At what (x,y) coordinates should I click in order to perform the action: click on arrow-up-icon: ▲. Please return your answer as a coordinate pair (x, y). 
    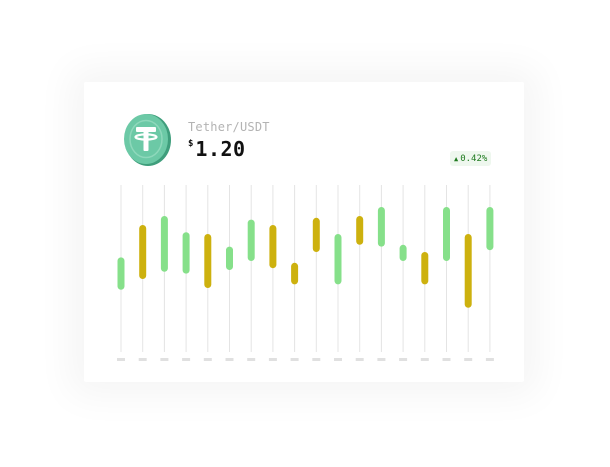
    Looking at the image, I should click on (456, 158).